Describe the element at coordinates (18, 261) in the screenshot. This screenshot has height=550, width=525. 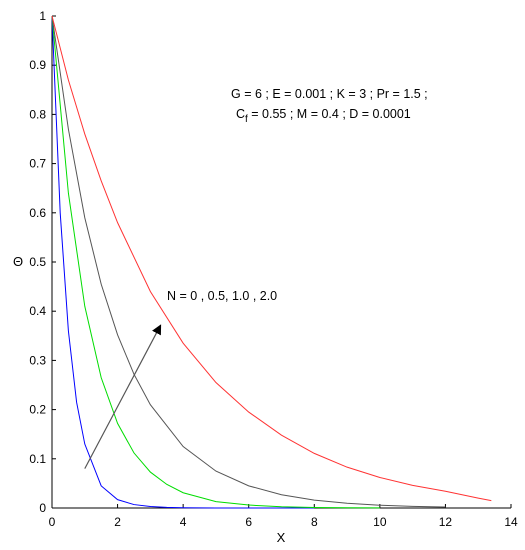
I see `y-axis-title: Θ` at that location.